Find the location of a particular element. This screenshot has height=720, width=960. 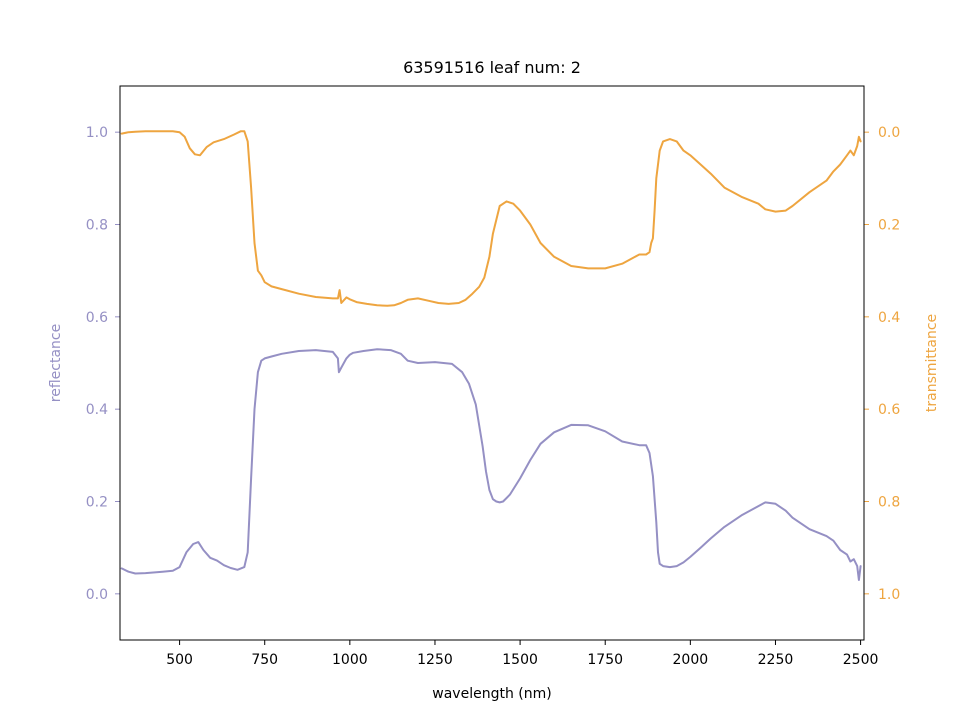

left-axis-ticks: 0.0 0.2 0.4 0.6 0.8 1.0 is located at coordinates (103, 364).